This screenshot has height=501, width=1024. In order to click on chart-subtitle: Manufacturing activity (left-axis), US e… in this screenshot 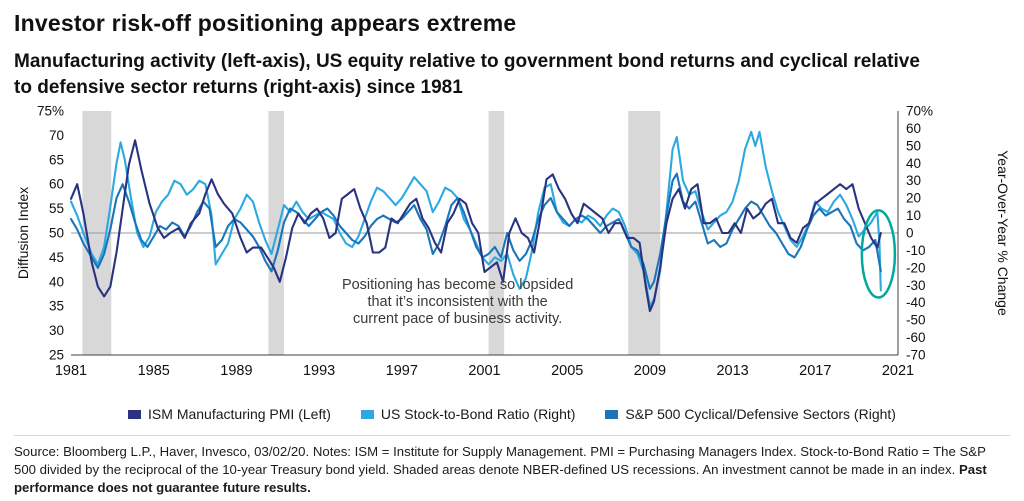, I will do `click(467, 74)`.